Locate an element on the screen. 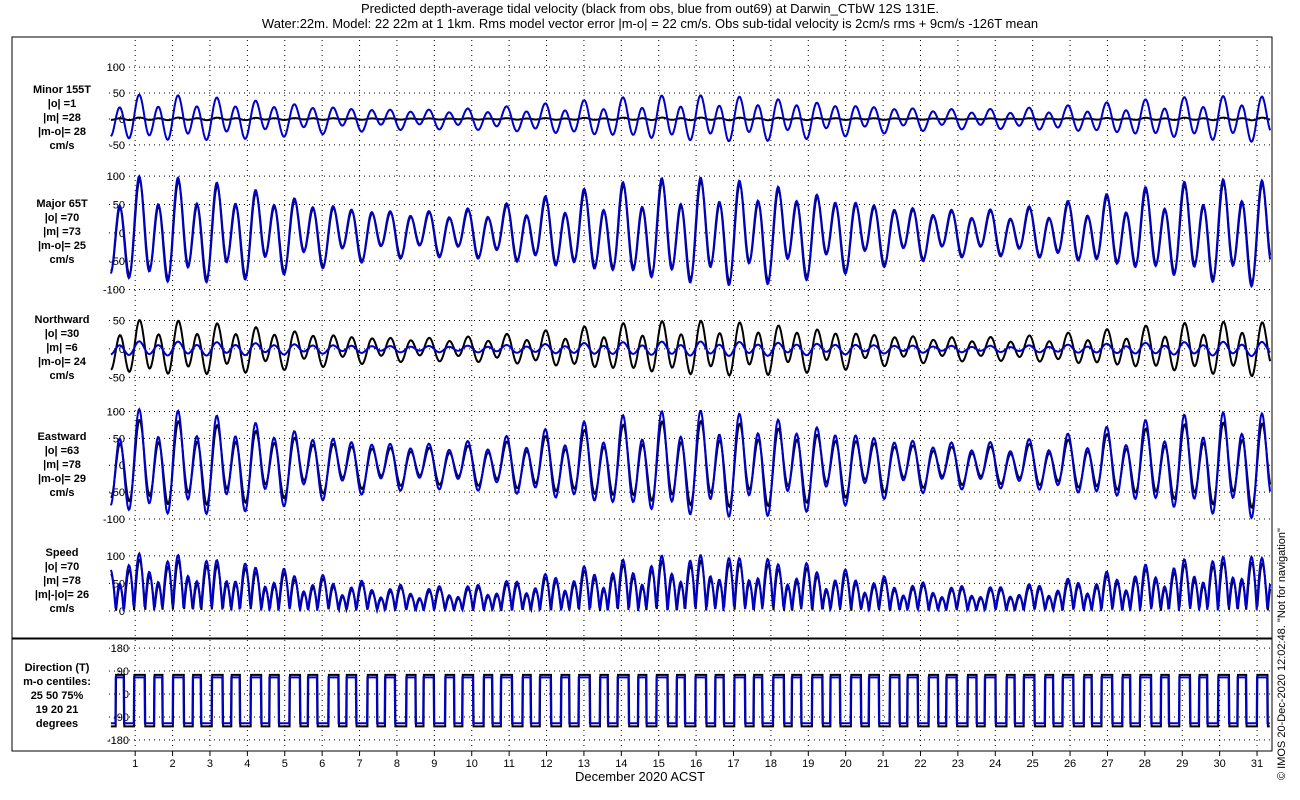  x-tick-label: 16 is located at coordinates (696, 764).